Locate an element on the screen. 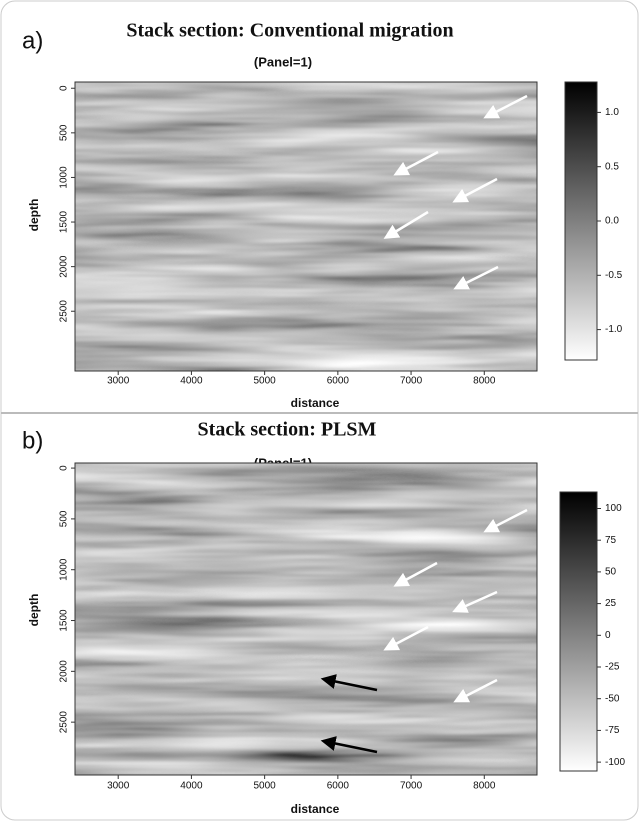  panel-label: b) is located at coordinates (32, 440).